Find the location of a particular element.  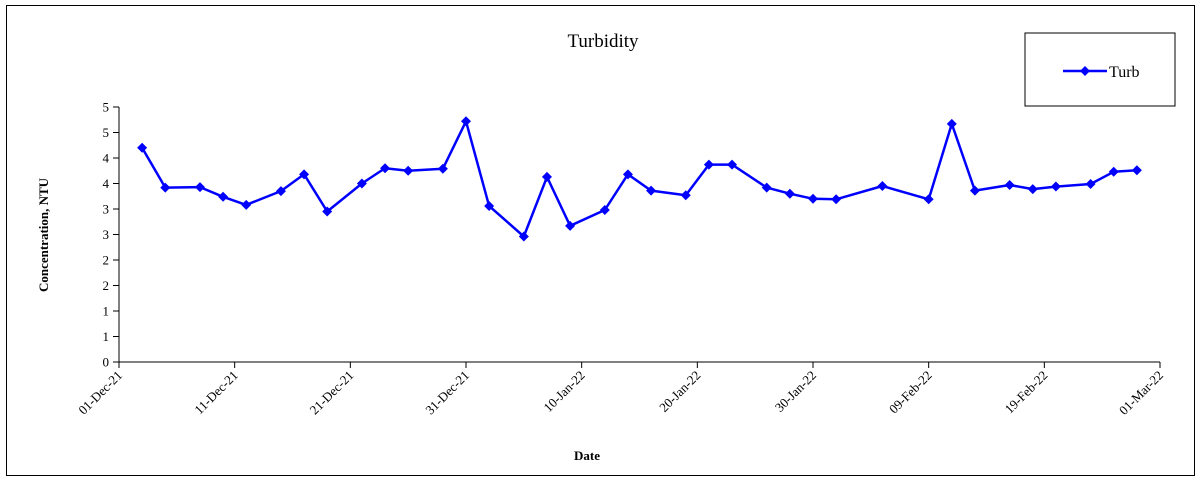

x-axis-label: Date is located at coordinates (587, 455).